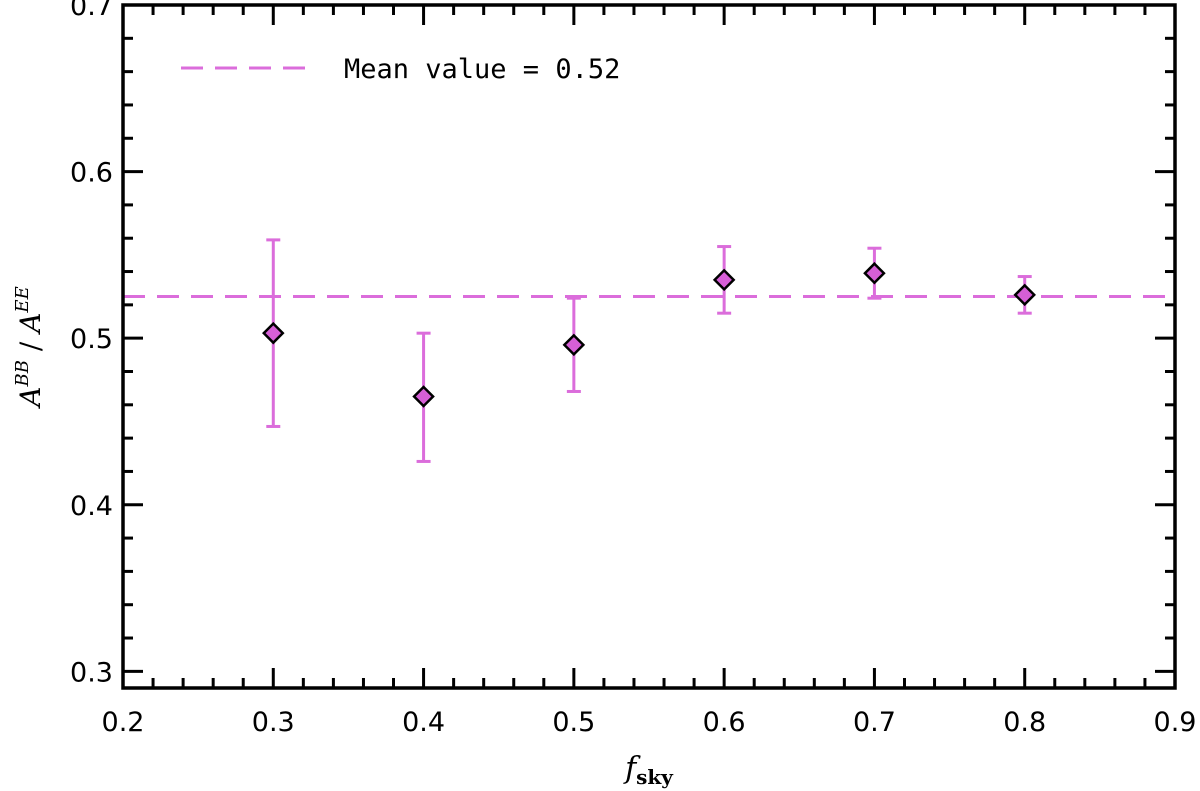 This screenshot has width=1200, height=791. I want to click on y-tick-label: 0.3, so click(91, 672).